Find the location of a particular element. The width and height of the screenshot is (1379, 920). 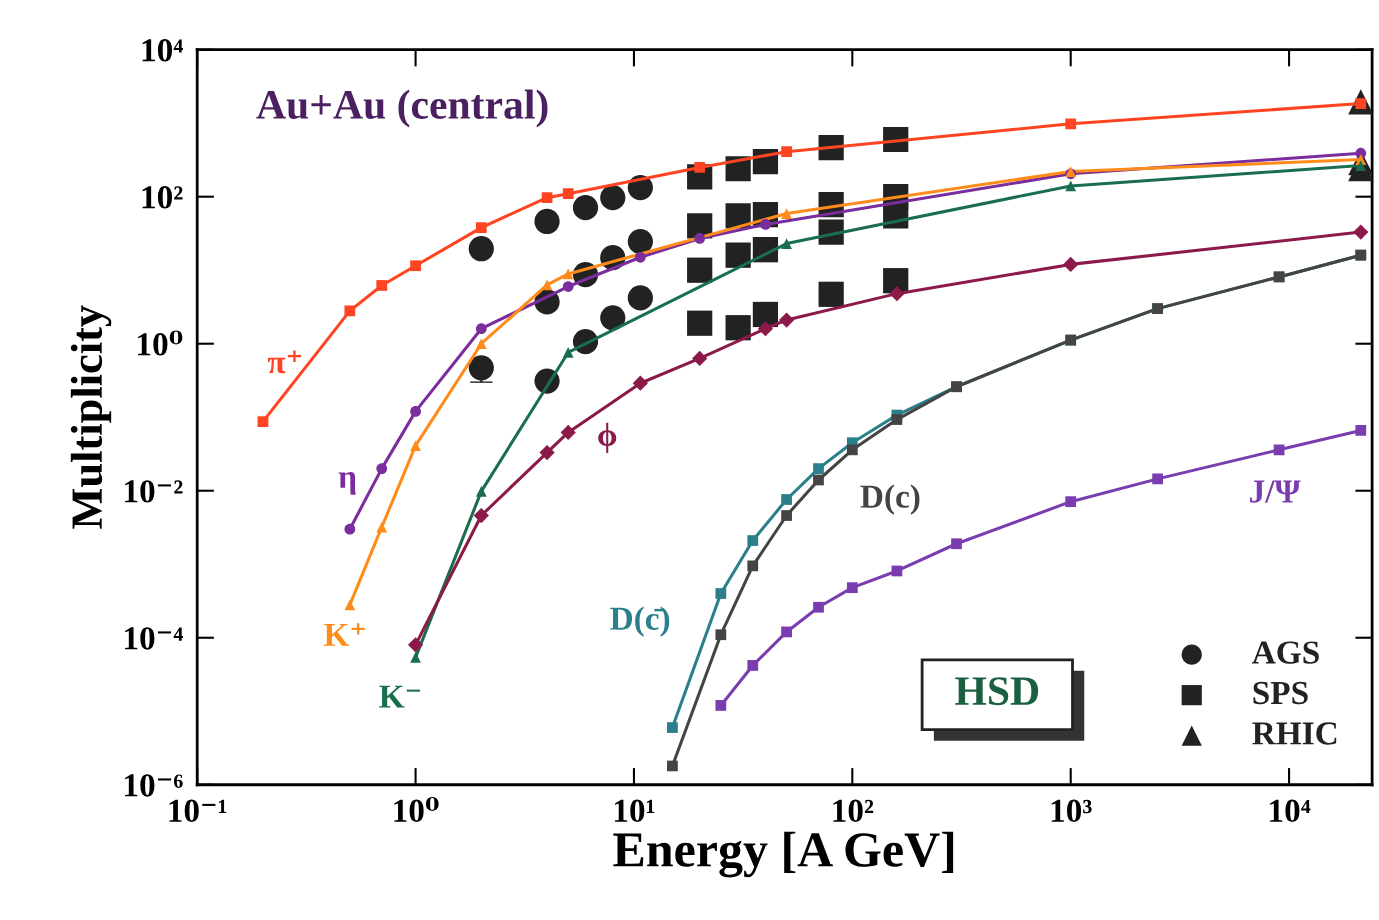

text: Au+Au (central) is located at coordinates (402, 108).